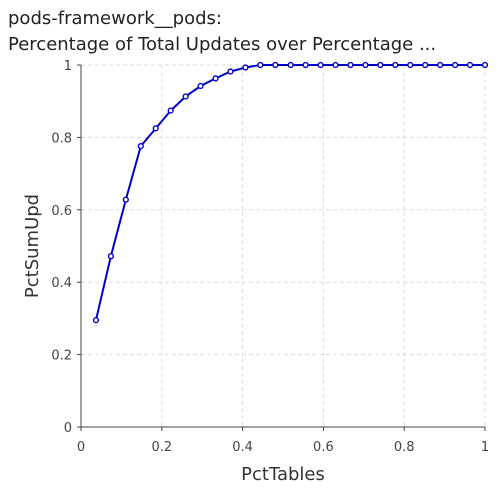 The height and width of the screenshot is (500, 500). What do you see at coordinates (283, 474) in the screenshot?
I see `x-axis-label: PctTables` at bounding box center [283, 474].